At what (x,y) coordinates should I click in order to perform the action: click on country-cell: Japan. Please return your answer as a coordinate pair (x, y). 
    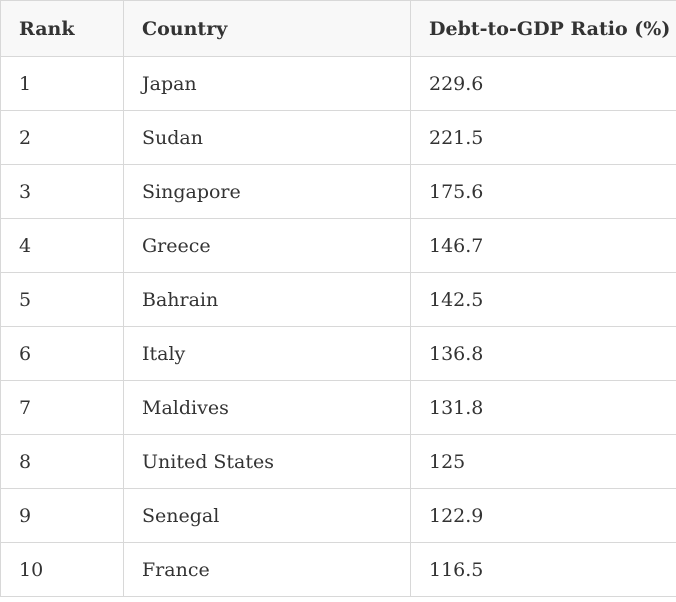
    Looking at the image, I should click on (267, 83).